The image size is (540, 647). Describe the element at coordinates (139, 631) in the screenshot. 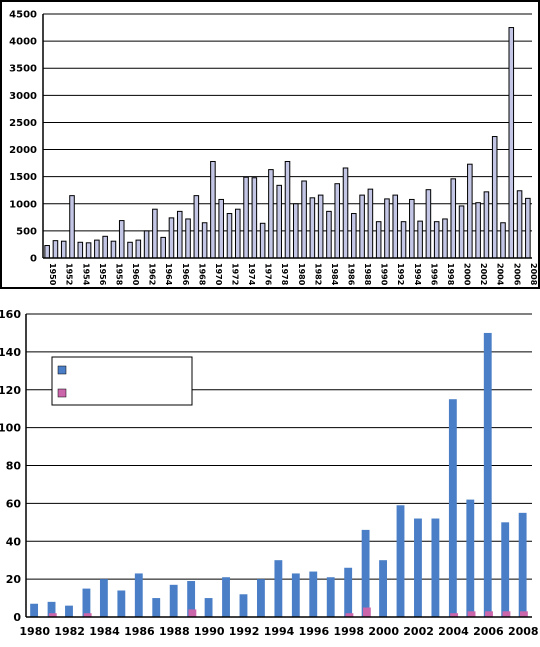

I see `chart2-x-tick-label: 1986` at that location.